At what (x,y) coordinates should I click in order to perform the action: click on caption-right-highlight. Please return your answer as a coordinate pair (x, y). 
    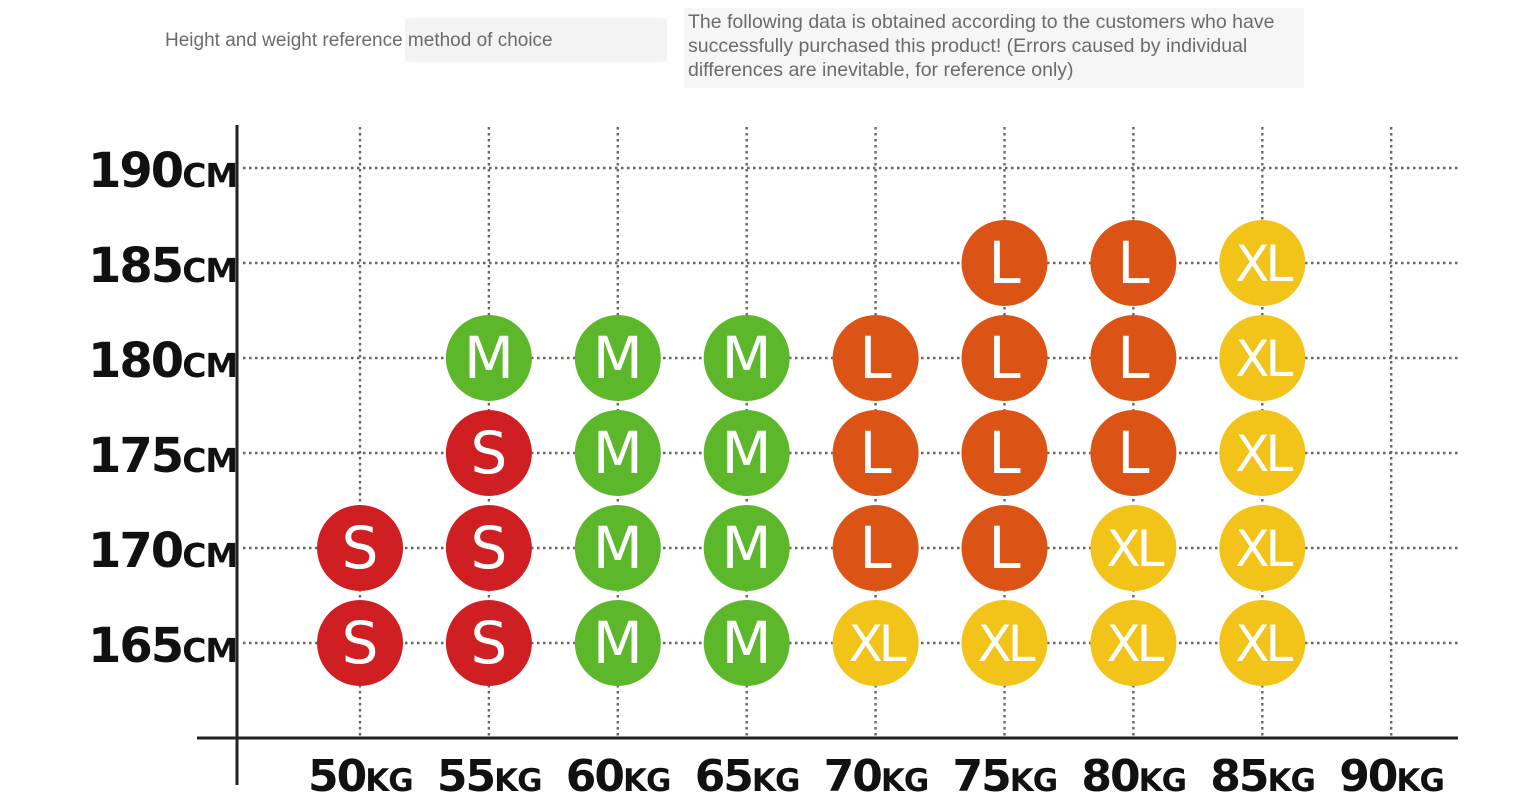
    Looking at the image, I should click on (994, 48).